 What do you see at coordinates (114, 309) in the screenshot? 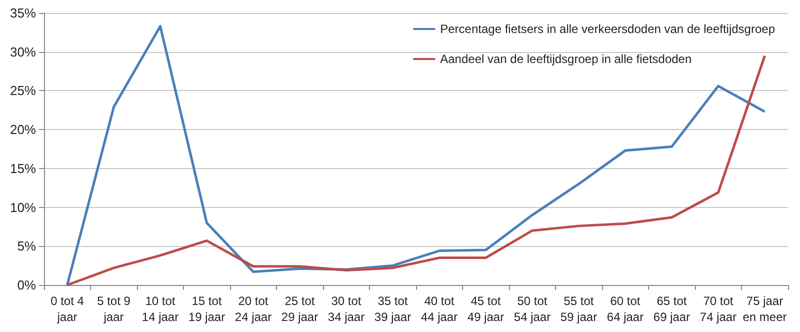
I see `x-tick-label: 5 tot 9 jaar` at bounding box center [114, 309].